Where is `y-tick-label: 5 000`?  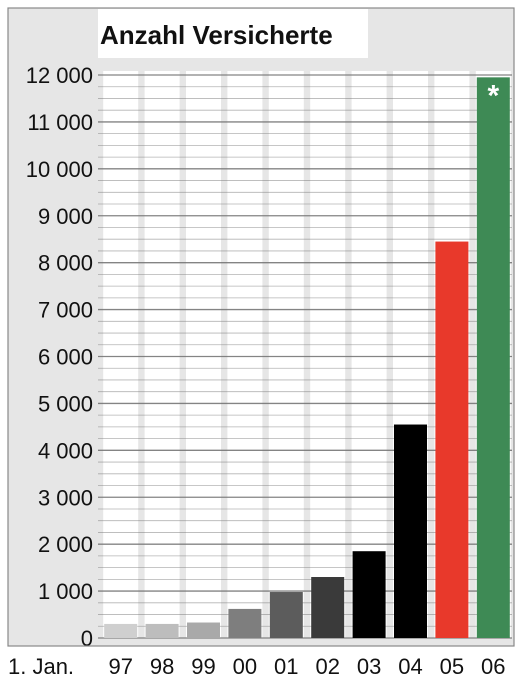 y-tick-label: 5 000 is located at coordinates (65, 403).